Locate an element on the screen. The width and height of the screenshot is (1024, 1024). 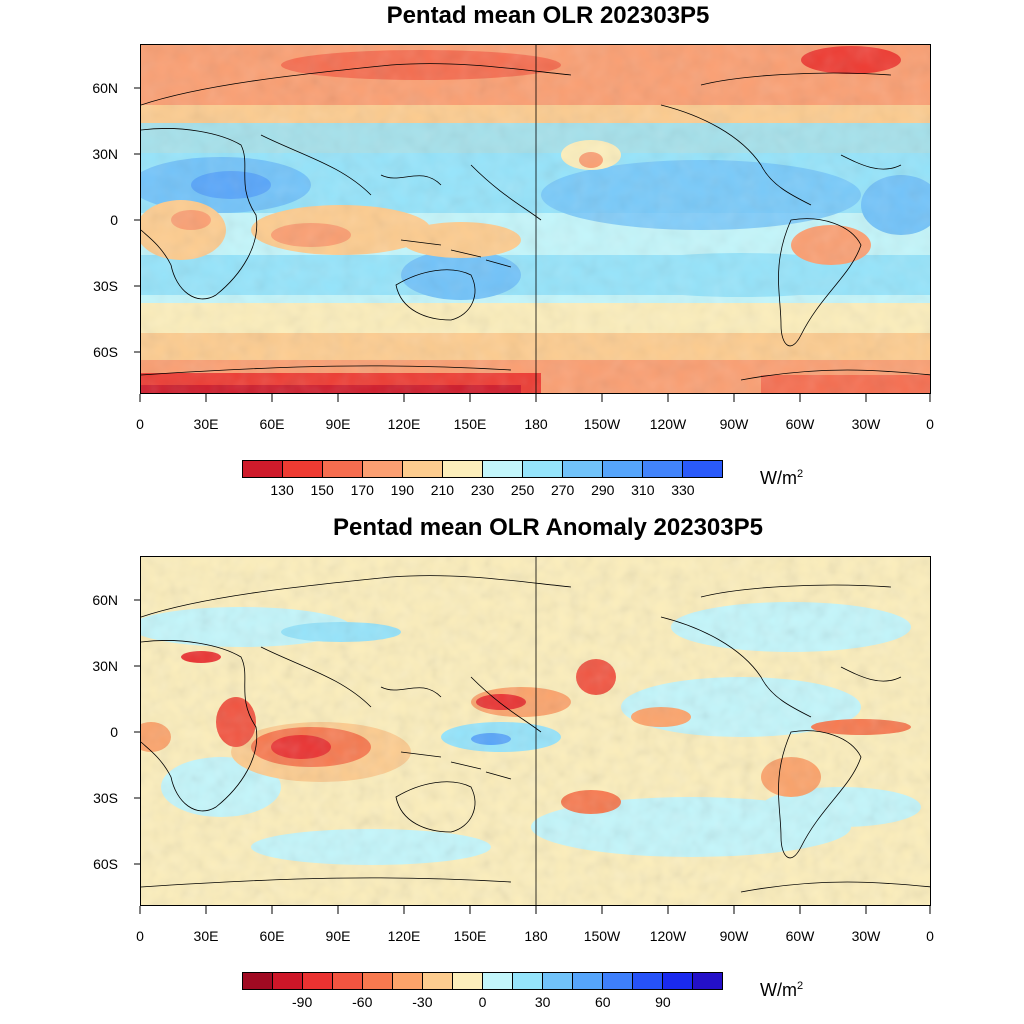
colorbar-label: 250 is located at coordinates (522, 490).